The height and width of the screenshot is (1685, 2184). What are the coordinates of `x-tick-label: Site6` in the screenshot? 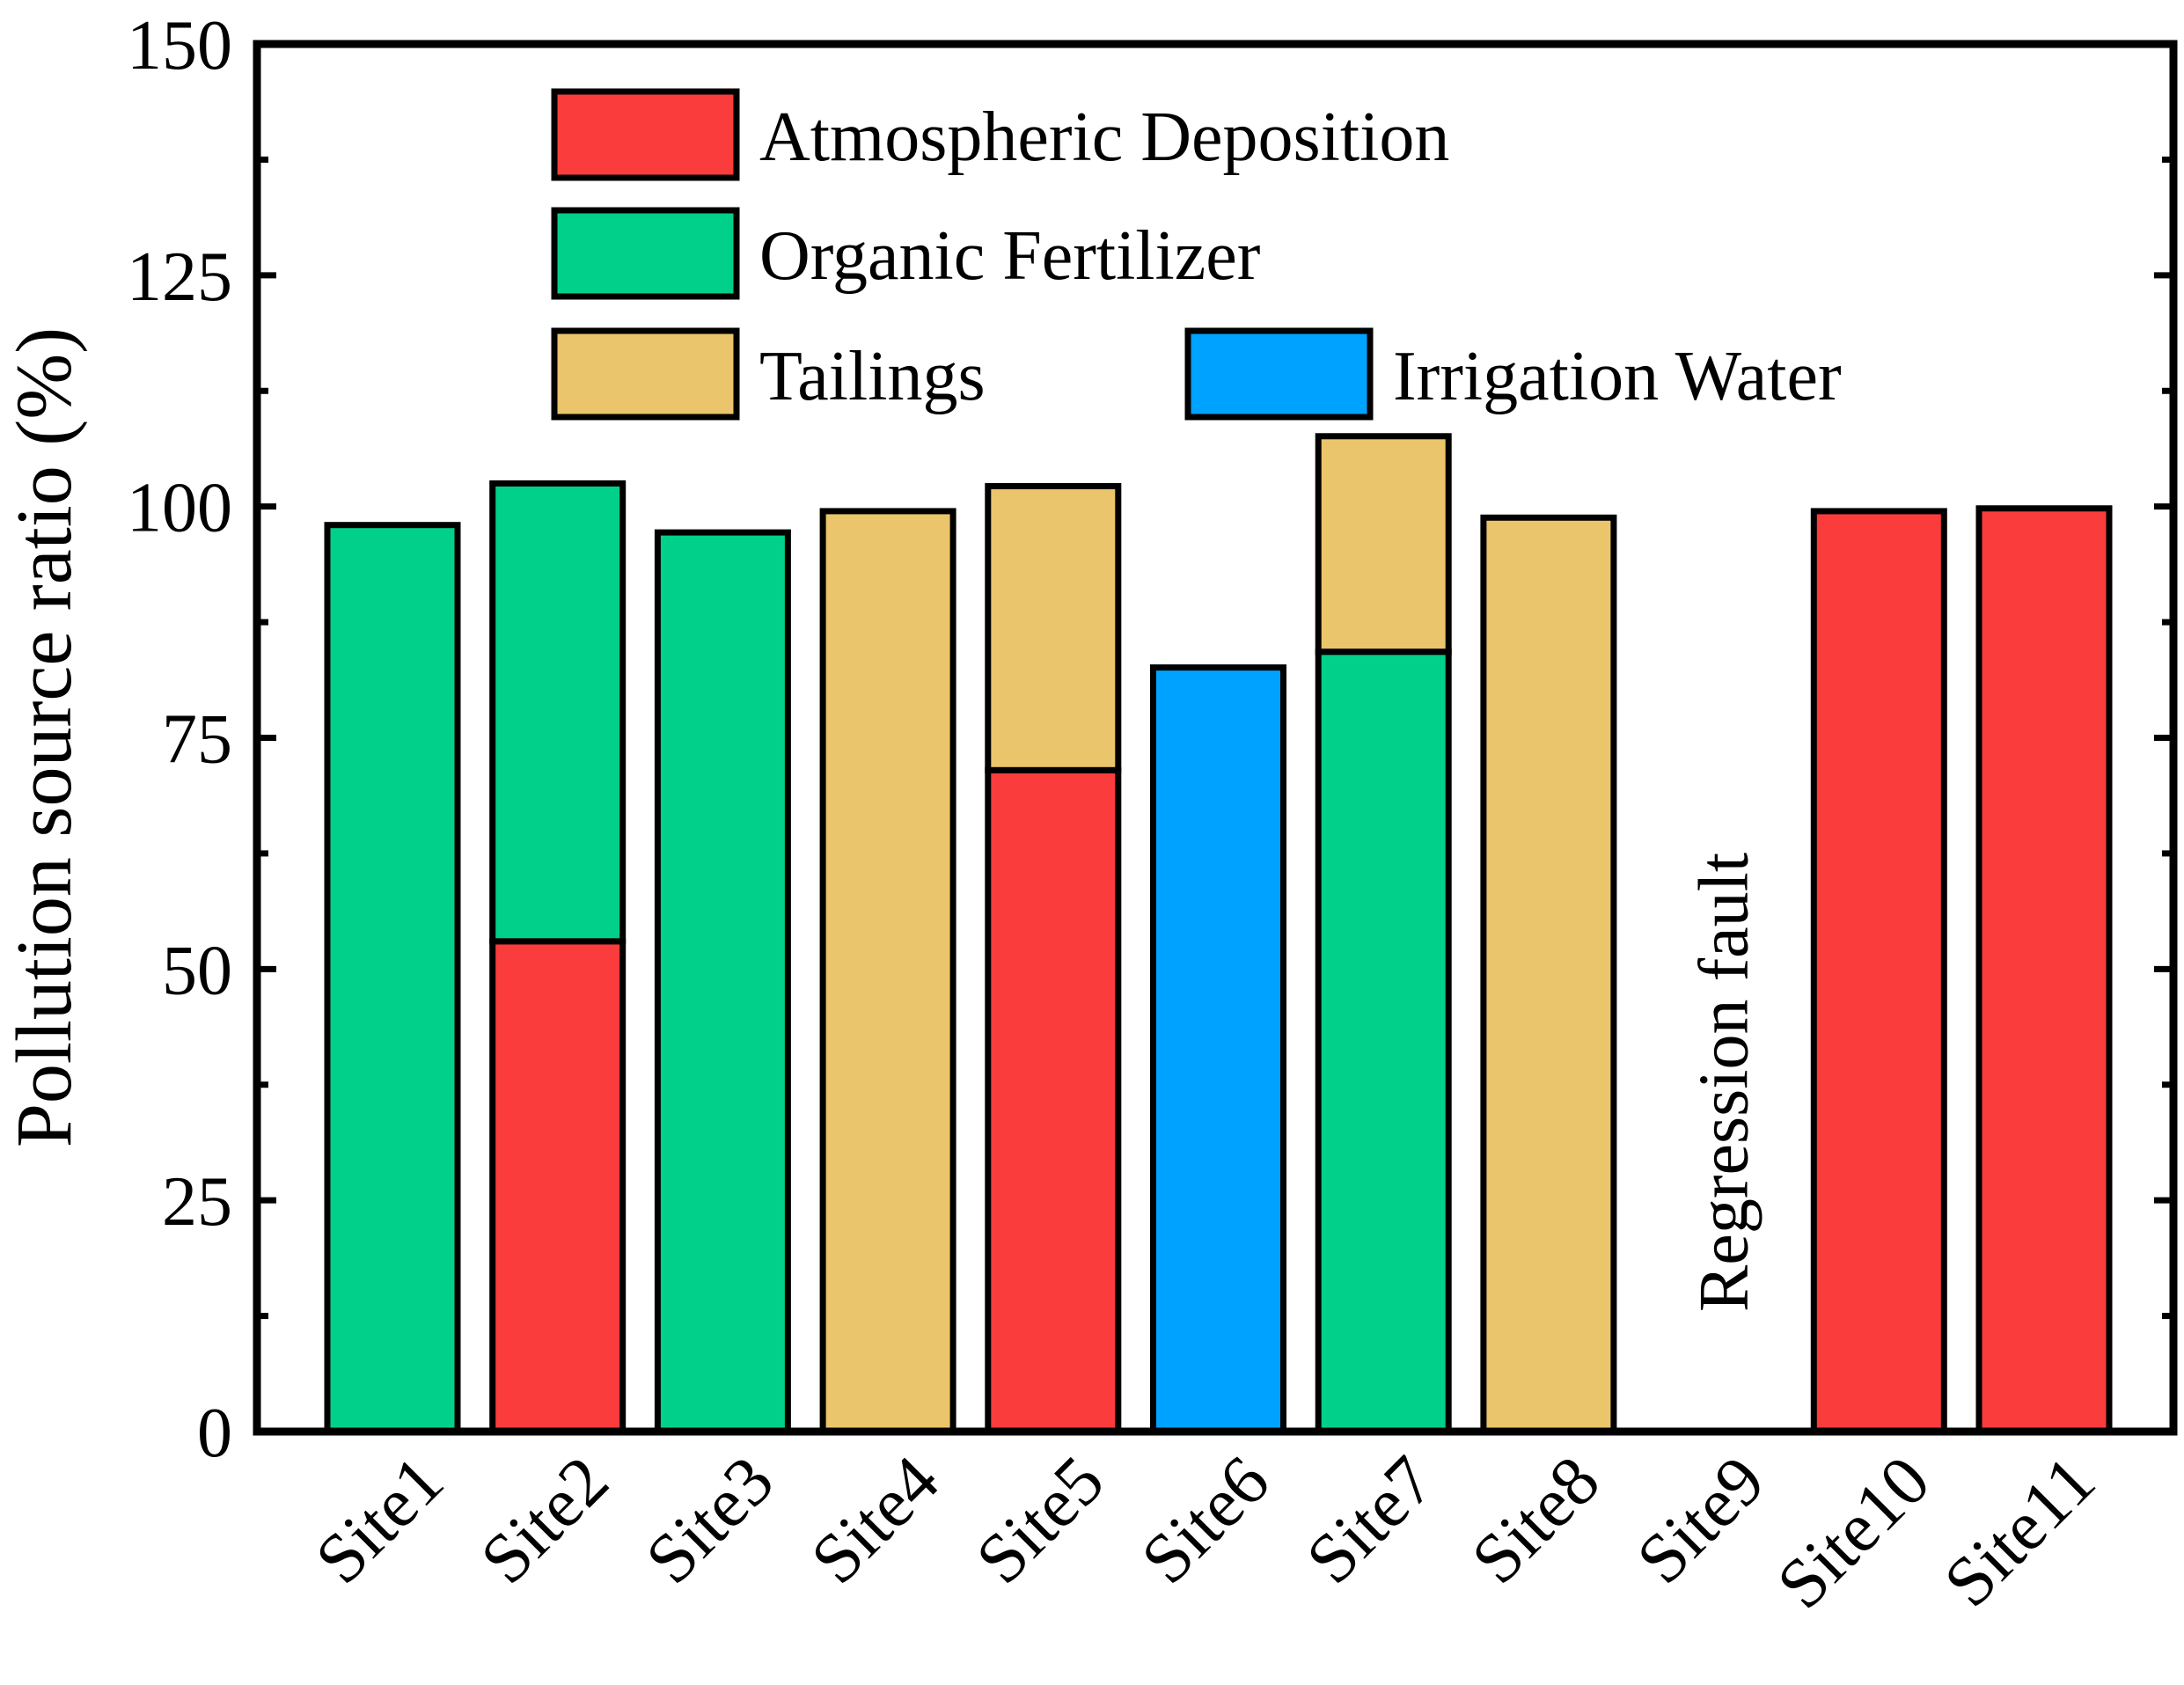 It's located at (1206, 1521).